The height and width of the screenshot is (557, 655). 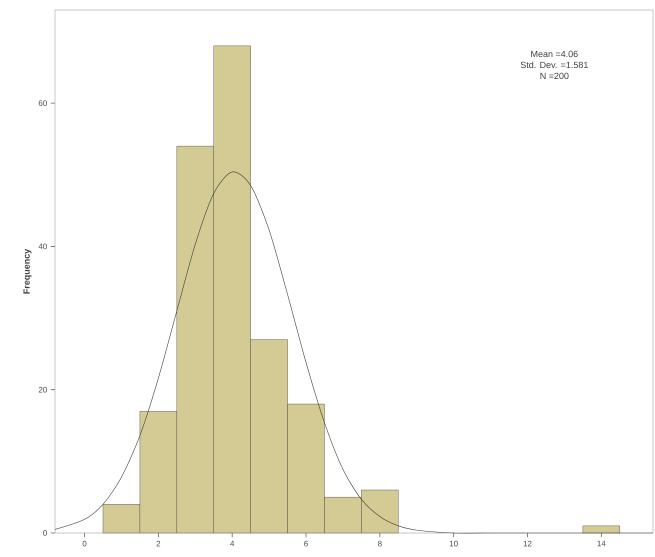 What do you see at coordinates (554, 65) in the screenshot?
I see `annotation: Std. Dev. =1.581` at bounding box center [554, 65].